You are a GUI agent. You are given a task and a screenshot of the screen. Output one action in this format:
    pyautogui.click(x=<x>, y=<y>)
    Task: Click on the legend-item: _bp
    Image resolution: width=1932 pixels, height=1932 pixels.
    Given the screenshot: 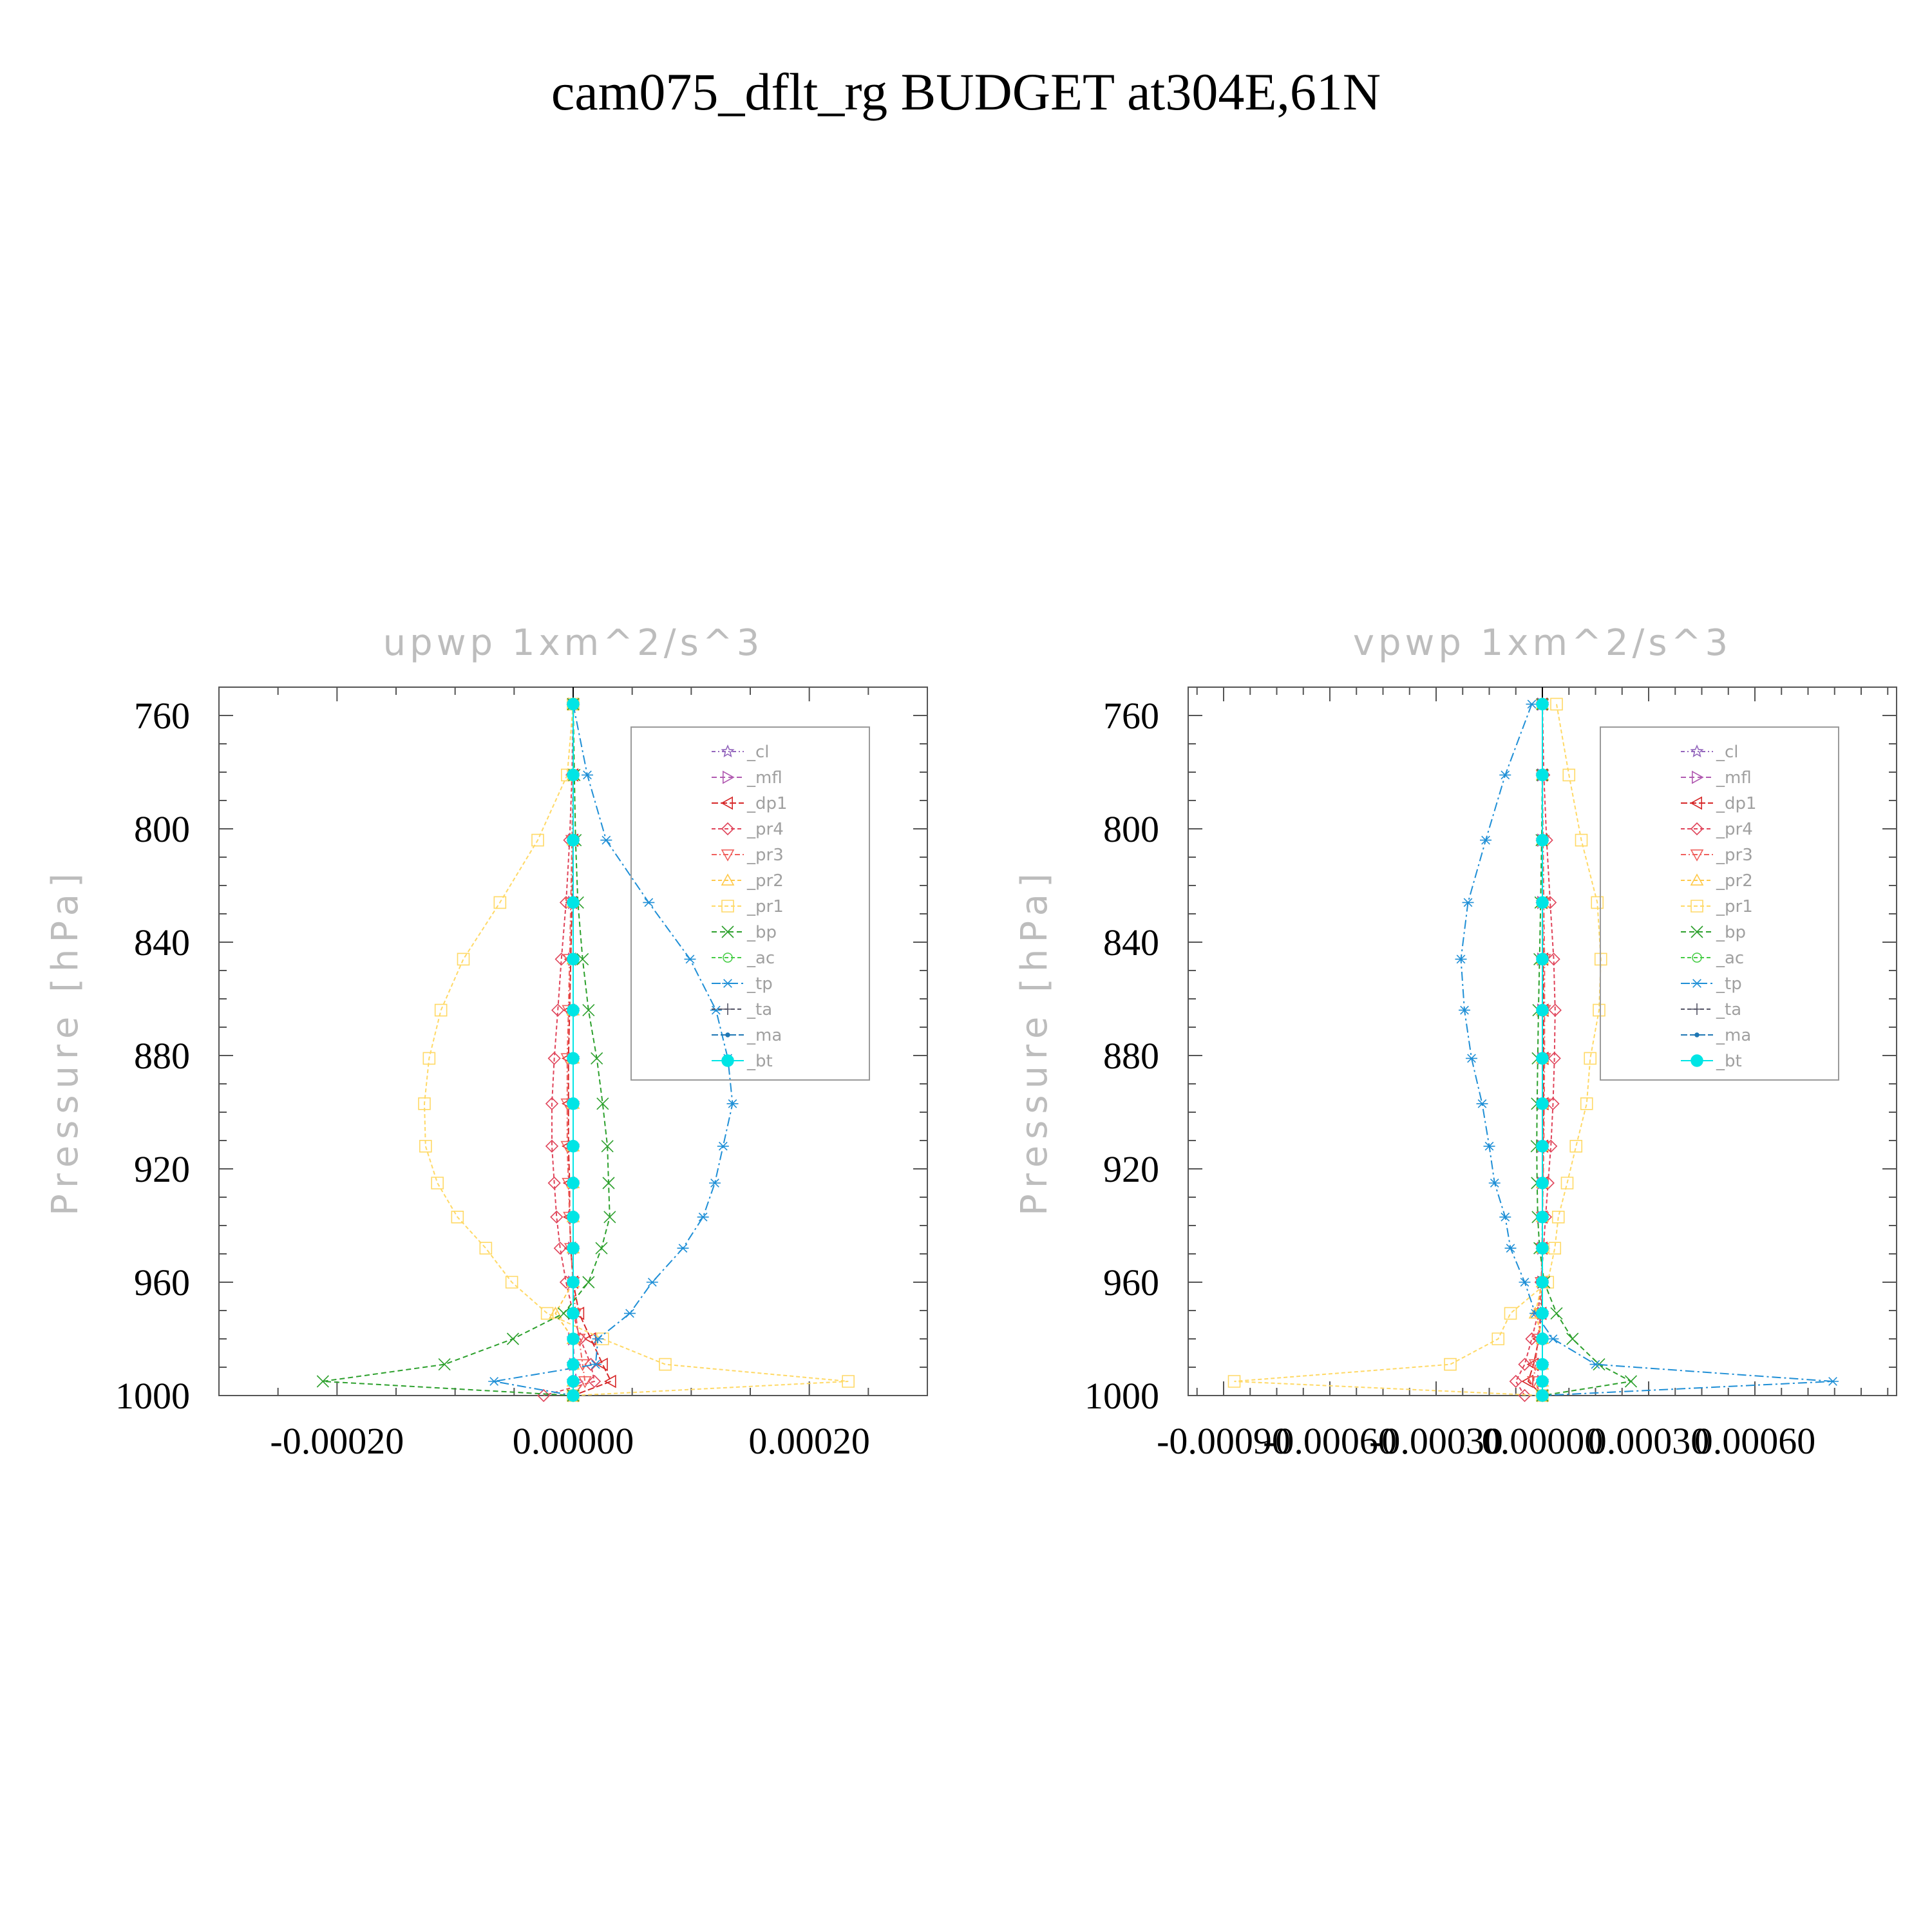 What is the action you would take?
    pyautogui.click(x=1713, y=933)
    